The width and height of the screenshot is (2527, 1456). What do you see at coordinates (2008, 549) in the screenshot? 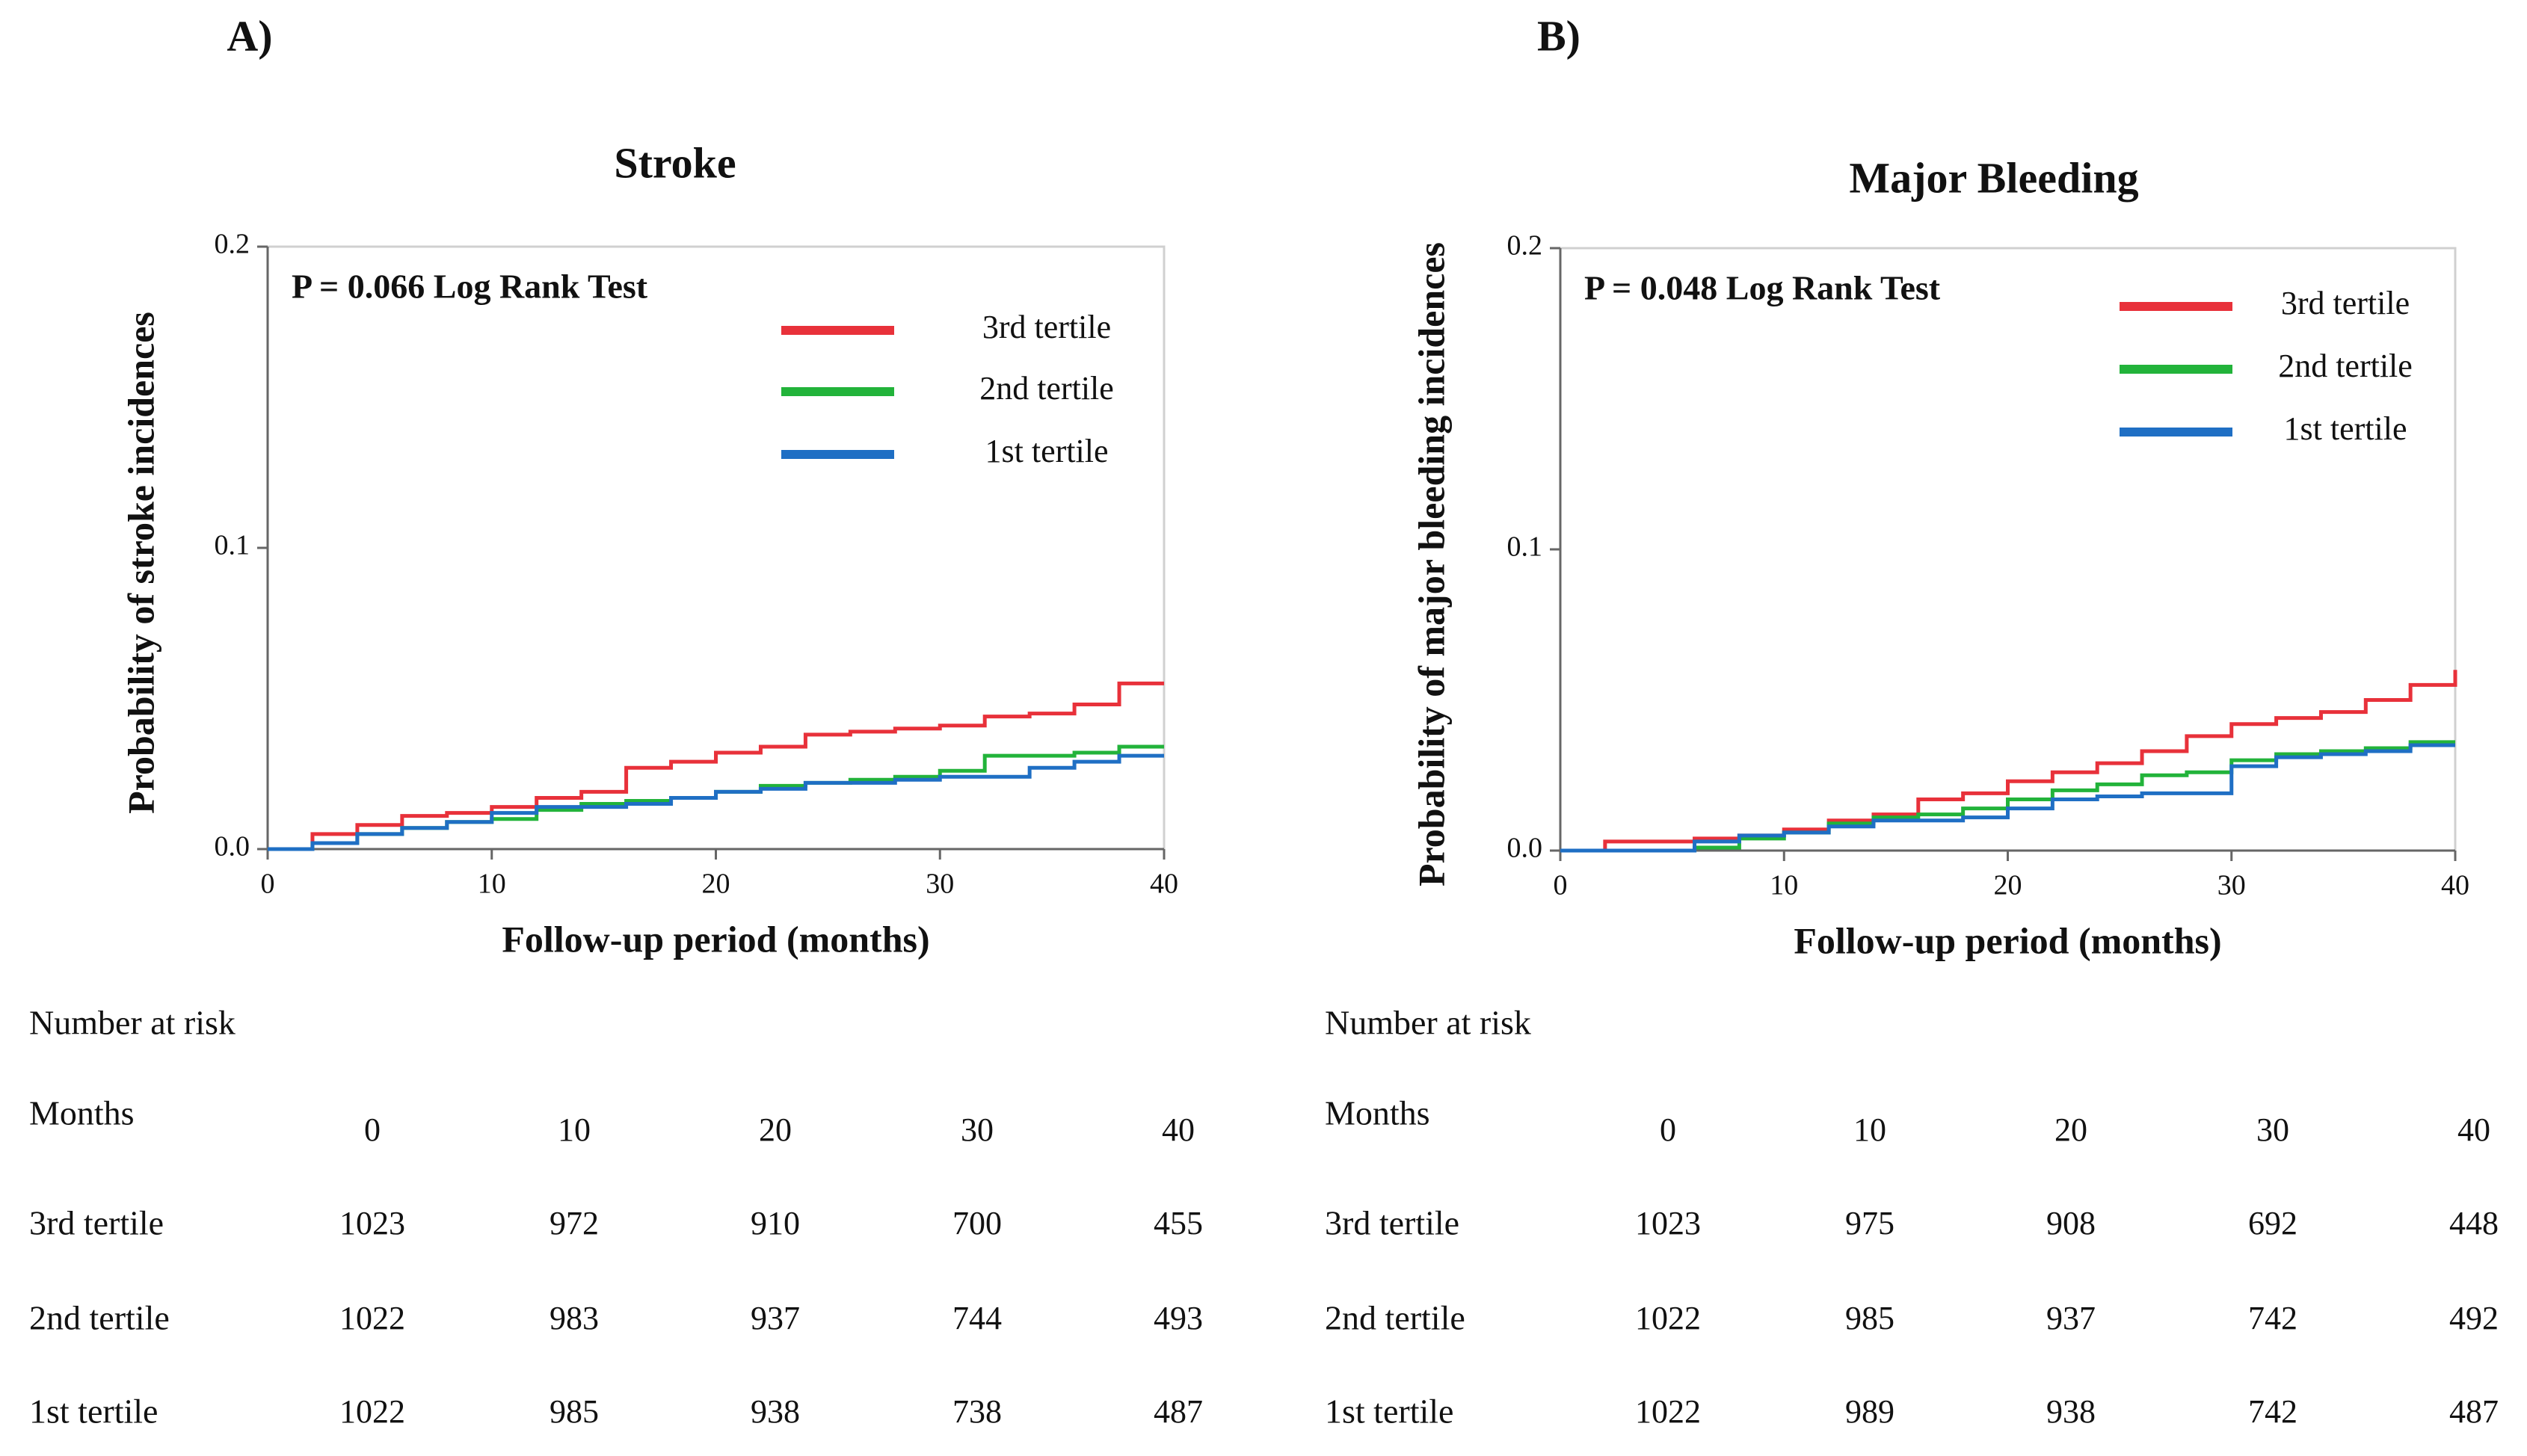
I see `plot-frame` at bounding box center [2008, 549].